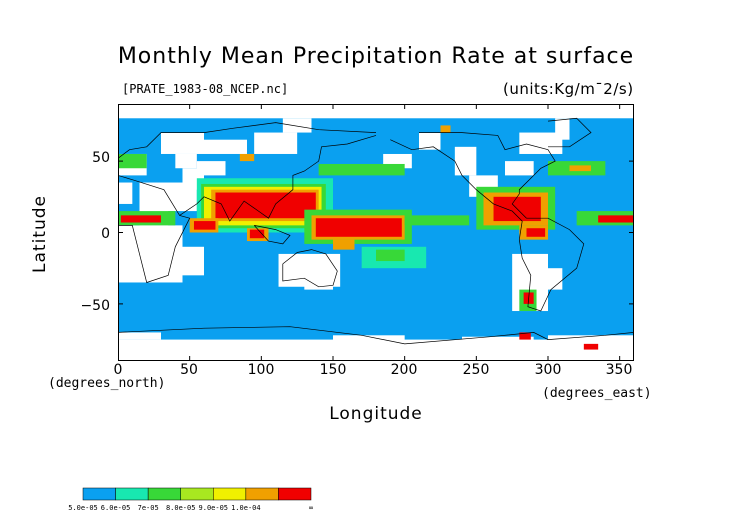 The image size is (752, 532). Describe the element at coordinates (333, 370) in the screenshot. I see `x-tick-150: 150` at that location.